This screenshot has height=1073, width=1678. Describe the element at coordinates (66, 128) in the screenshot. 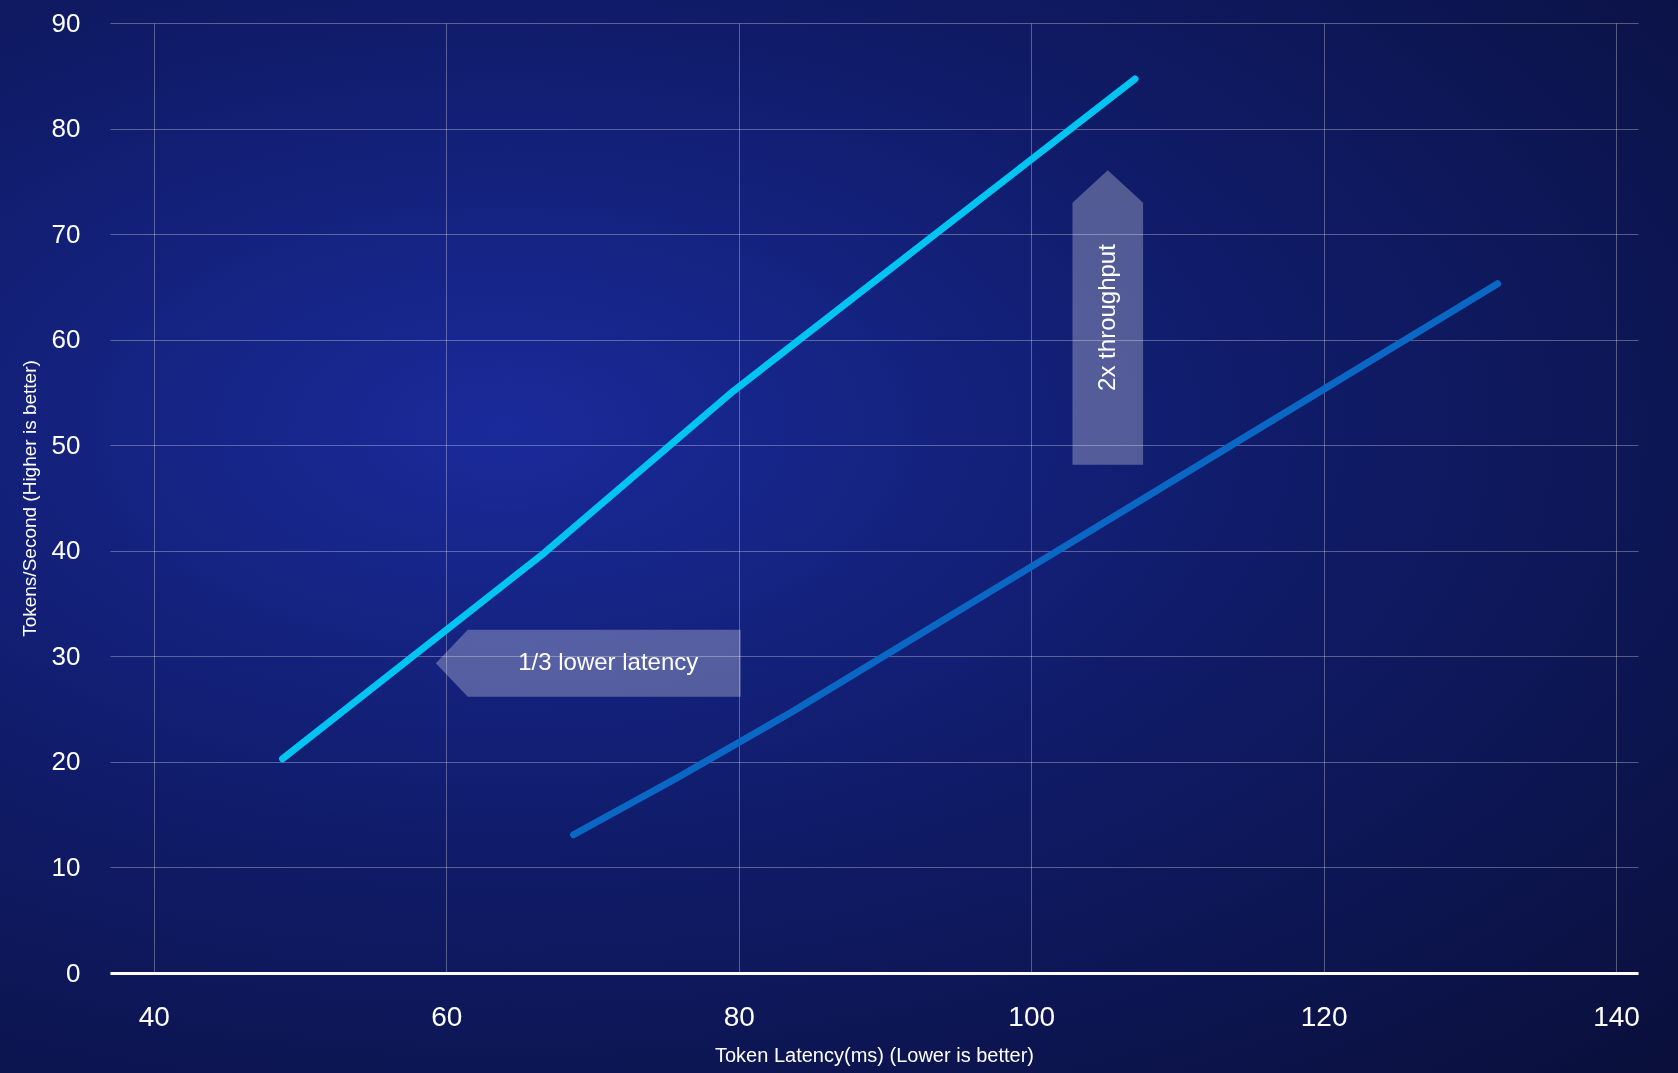

I see `y-tick-label: 80` at that location.